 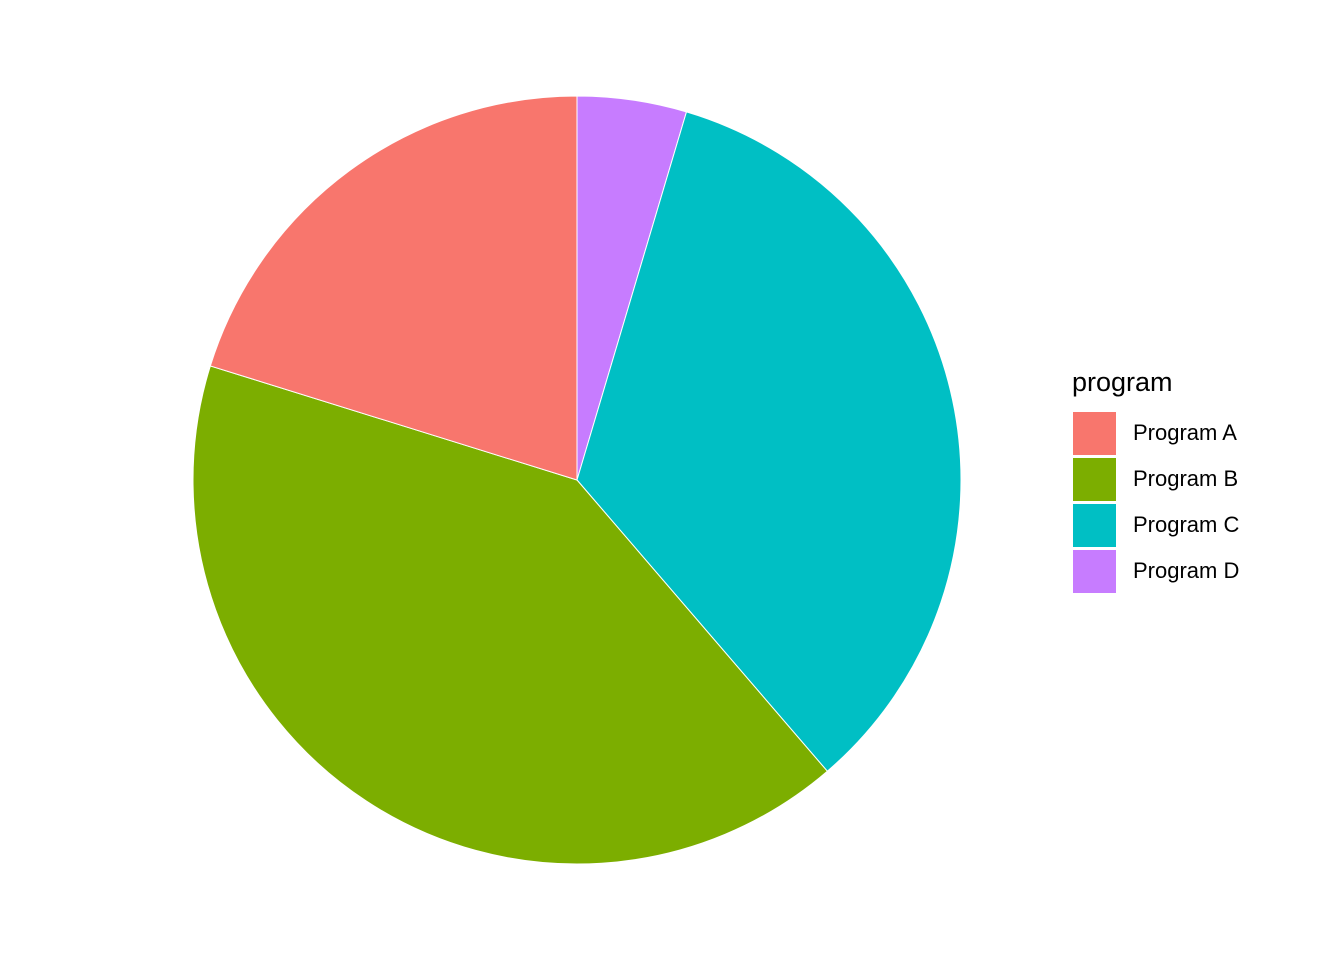 What do you see at coordinates (1186, 524) in the screenshot?
I see `legend-label-program-c: Program C` at bounding box center [1186, 524].